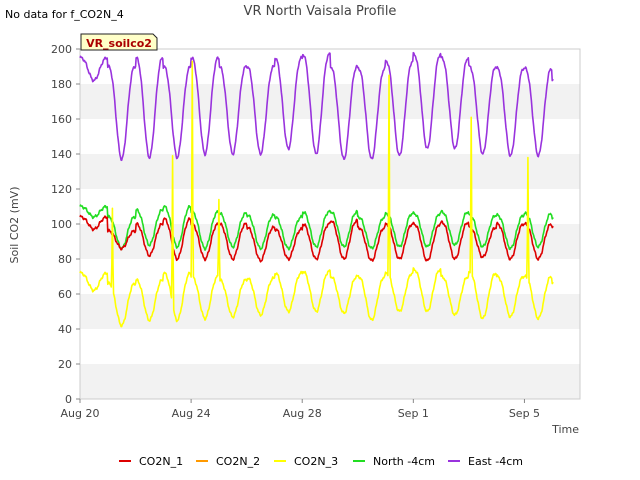  I want to click on legend-entry: CO2N_2, so click(238, 461).